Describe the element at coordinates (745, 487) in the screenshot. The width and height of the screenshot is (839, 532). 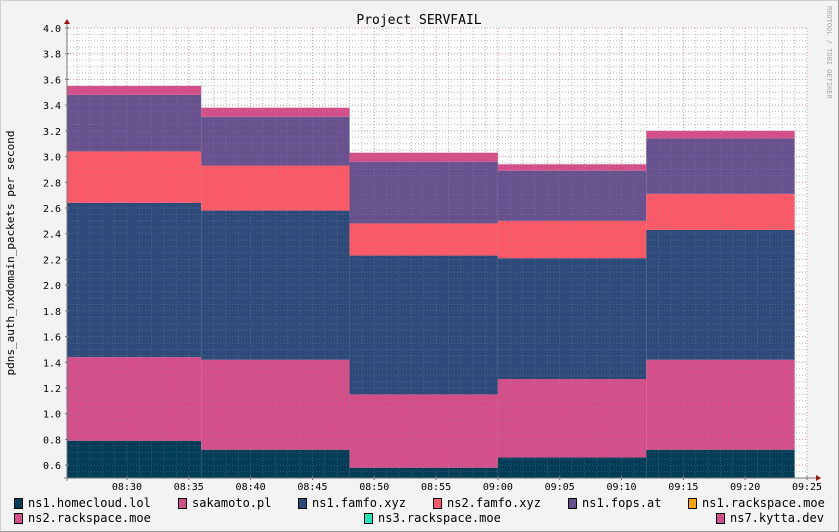
I see `x-tick-label: 09:20` at that location.